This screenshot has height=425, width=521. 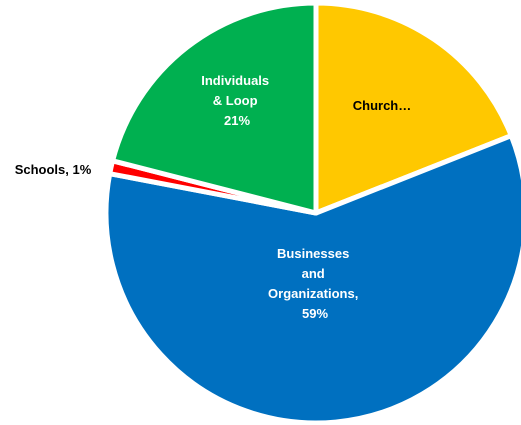 What do you see at coordinates (315, 283) in the screenshot?
I see `slice-label-businesses: Businesses and Organizations, 59%` at bounding box center [315, 283].